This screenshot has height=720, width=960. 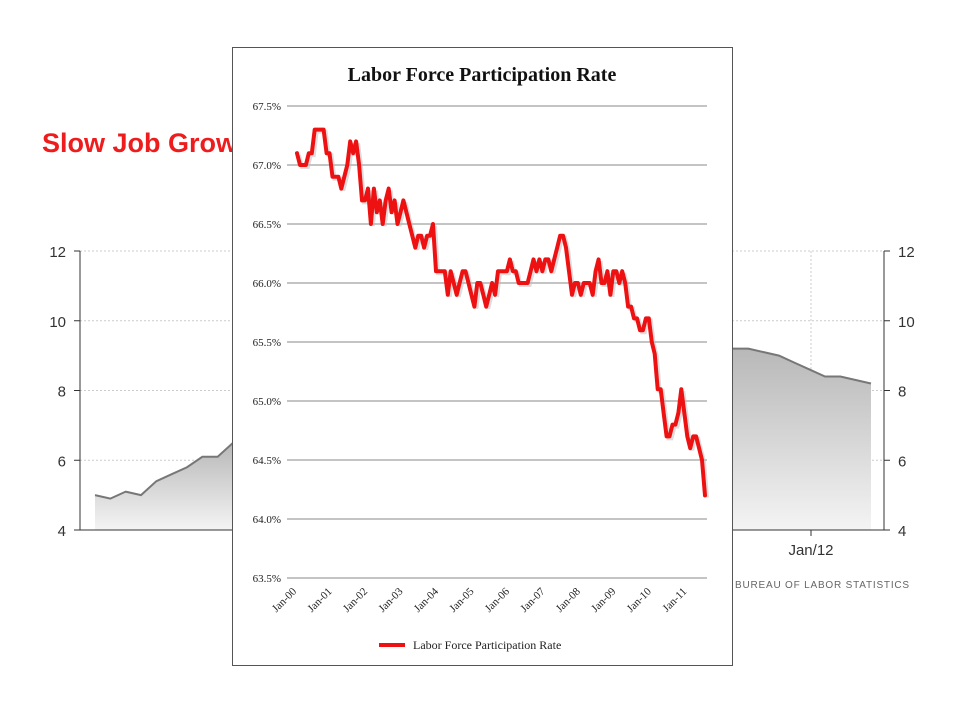 I want to click on x-tick-label: Jan-07, so click(x=533, y=600).